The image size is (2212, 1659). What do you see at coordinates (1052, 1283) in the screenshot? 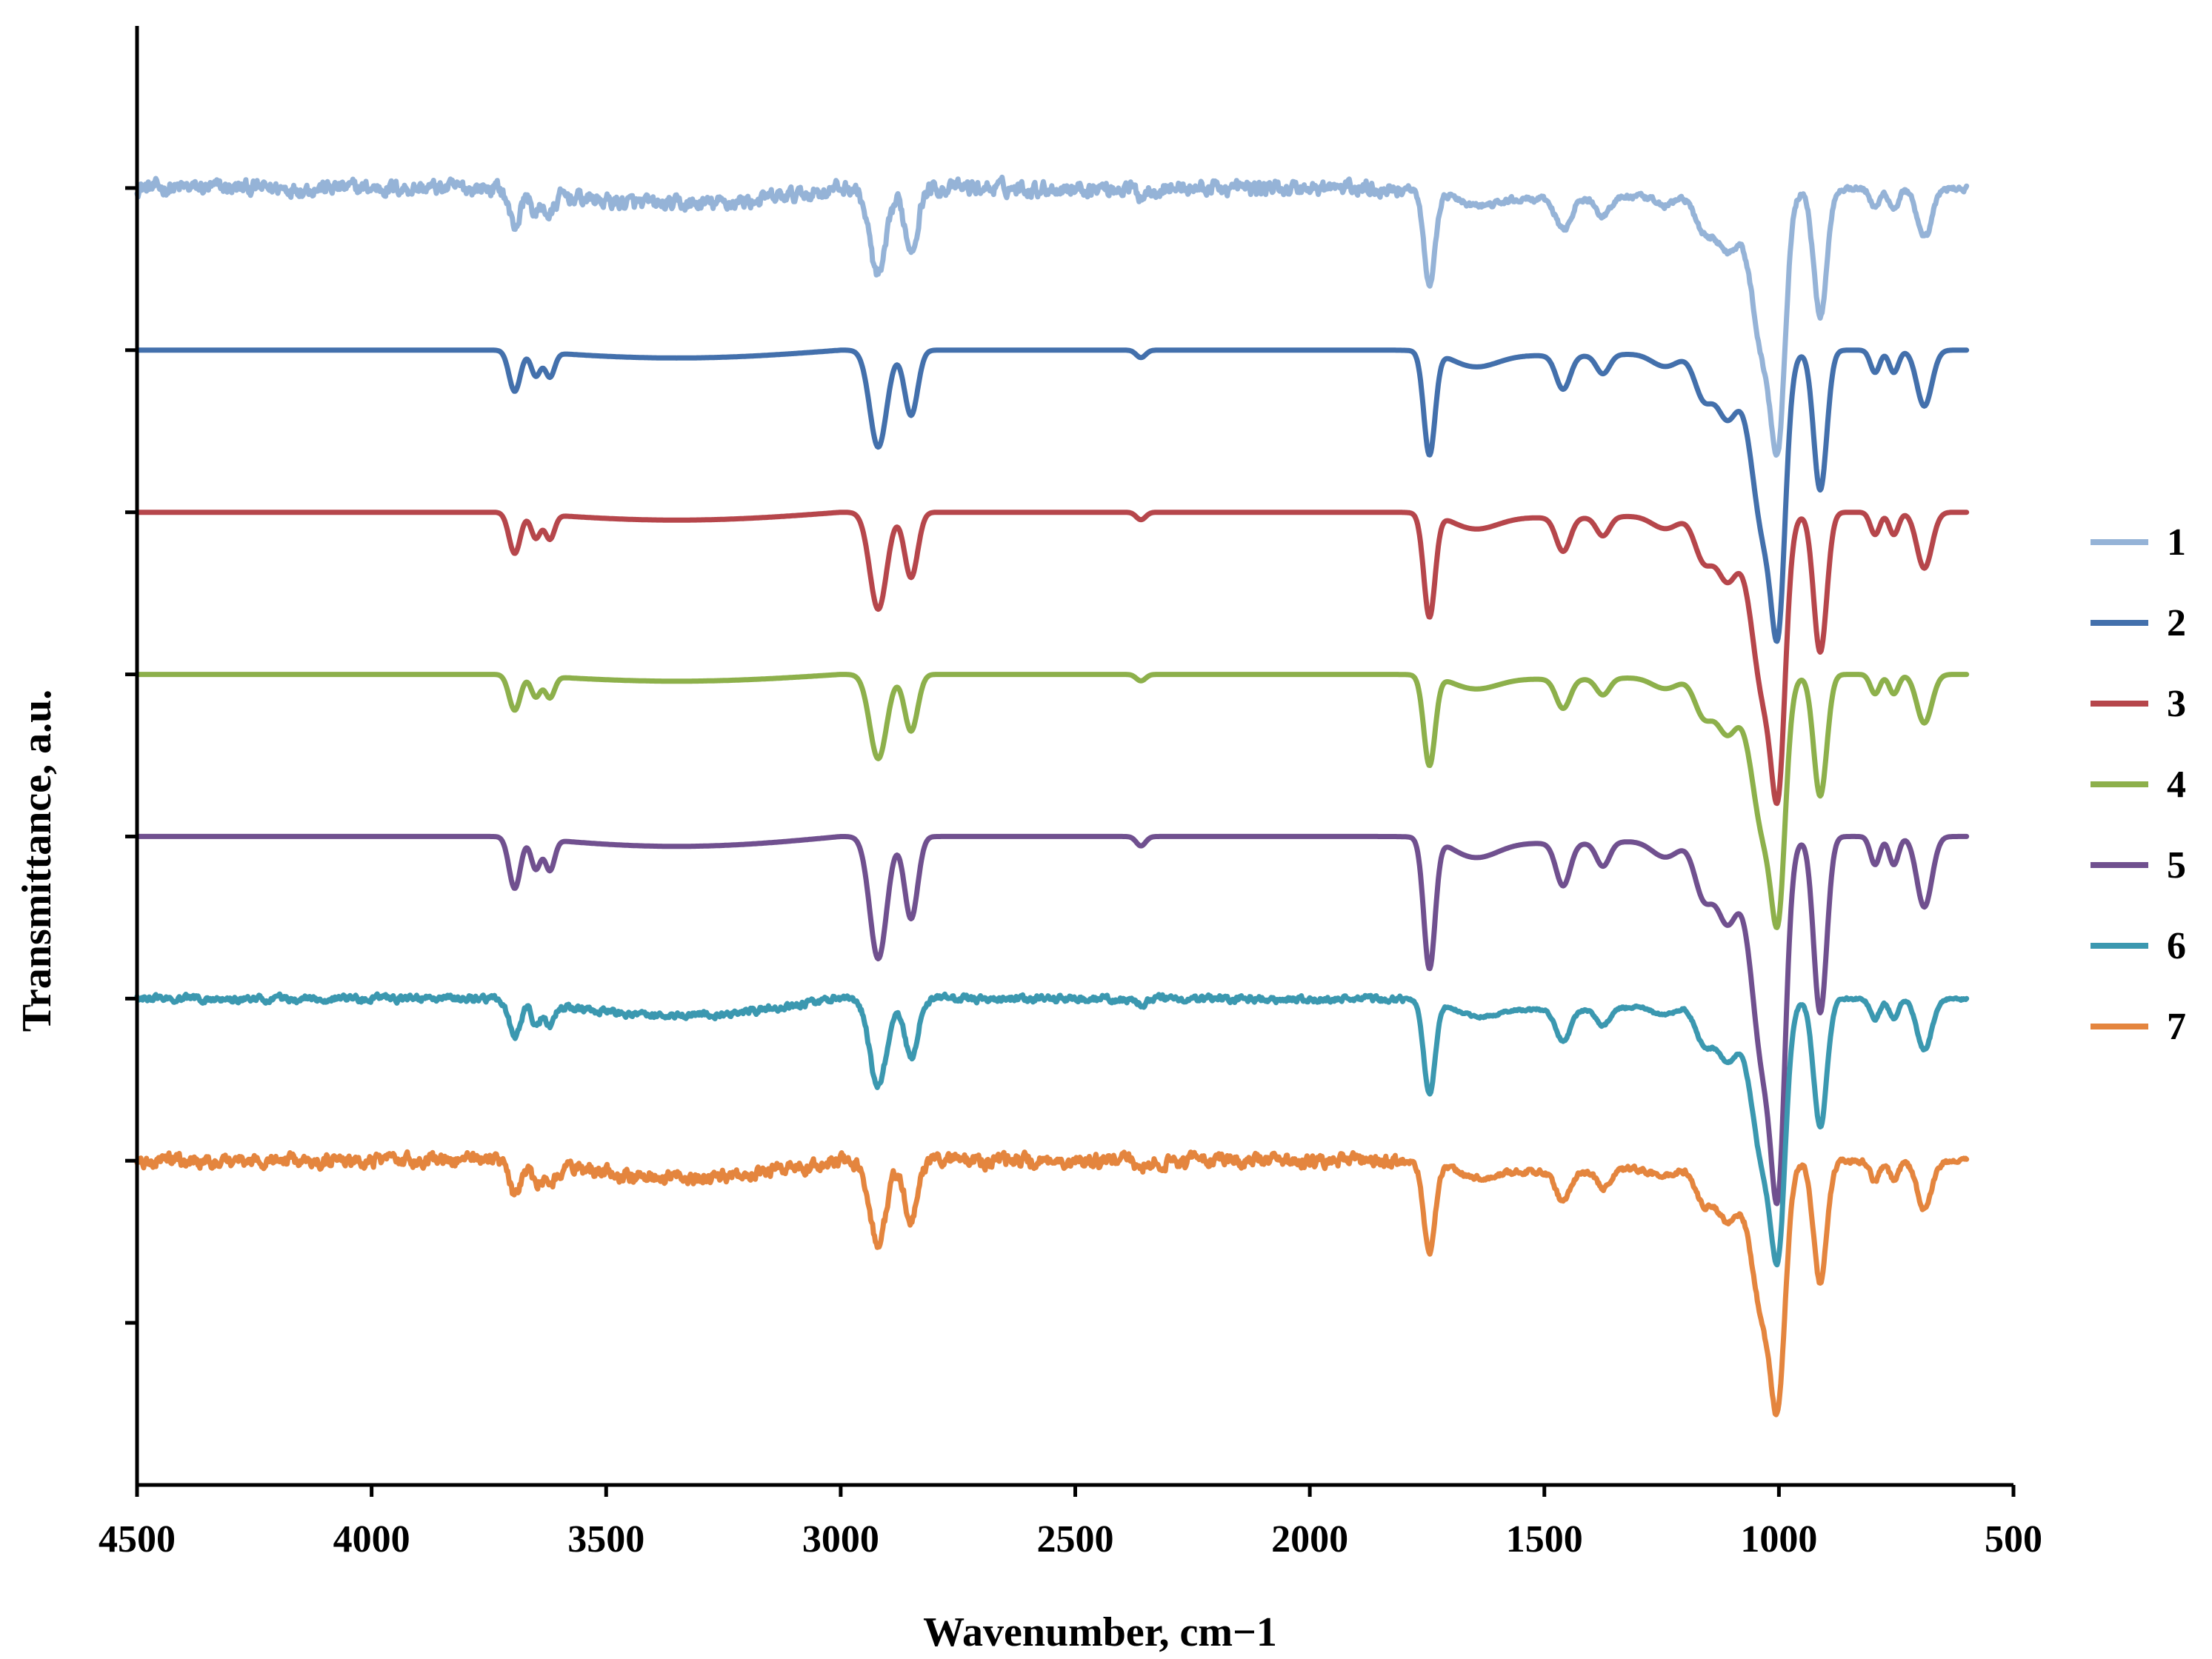
I see `series-7-line` at bounding box center [1052, 1283].